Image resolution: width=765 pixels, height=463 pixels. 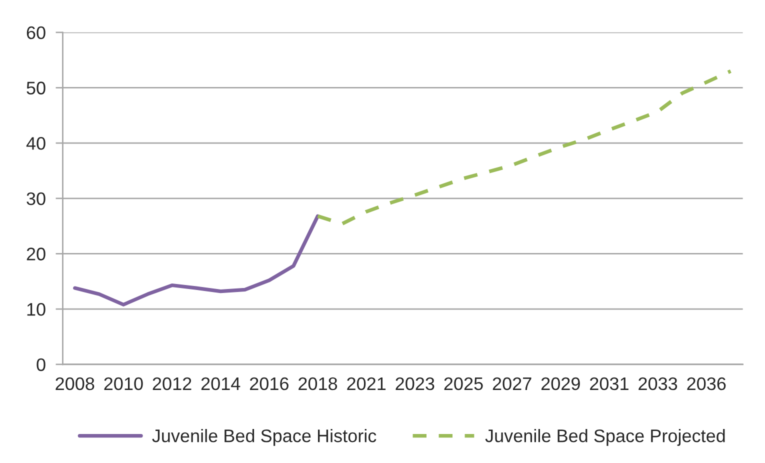 I want to click on y-tick-label: 30, so click(x=36, y=199).